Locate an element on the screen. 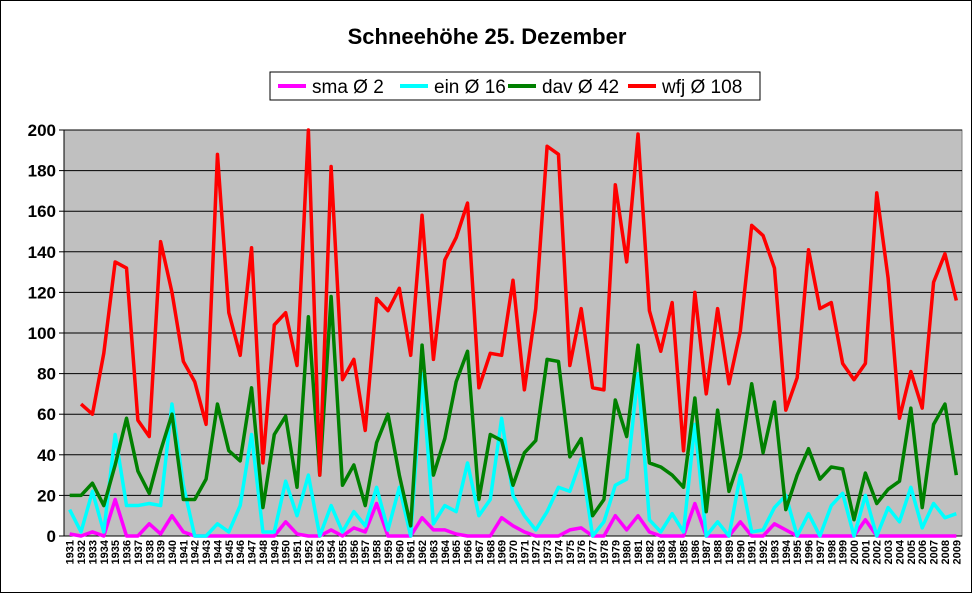  x-tick-label: 1987 is located at coordinates (707, 552).